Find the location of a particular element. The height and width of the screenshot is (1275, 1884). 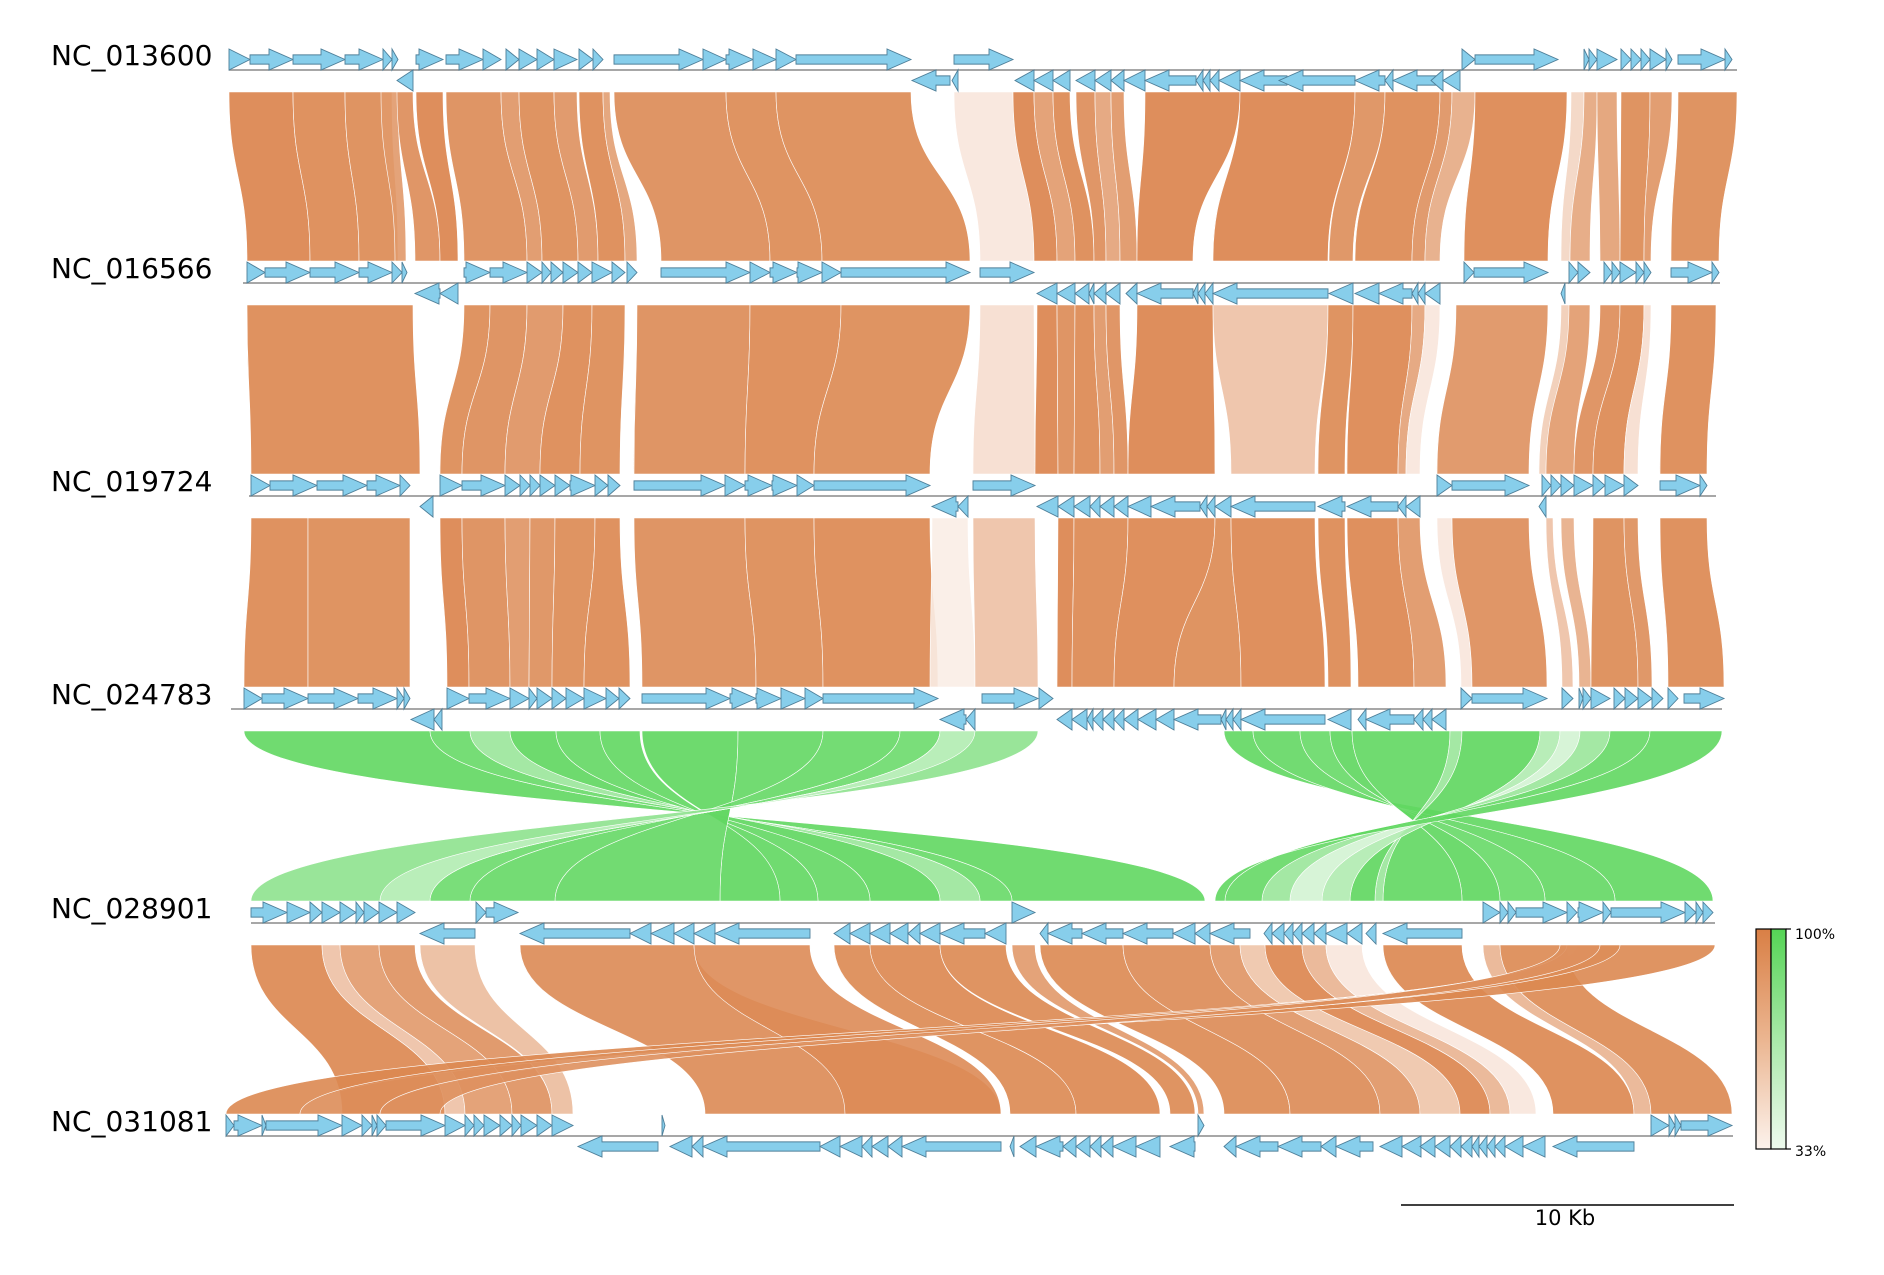

track-label: NC_024783 is located at coordinates (132, 694).